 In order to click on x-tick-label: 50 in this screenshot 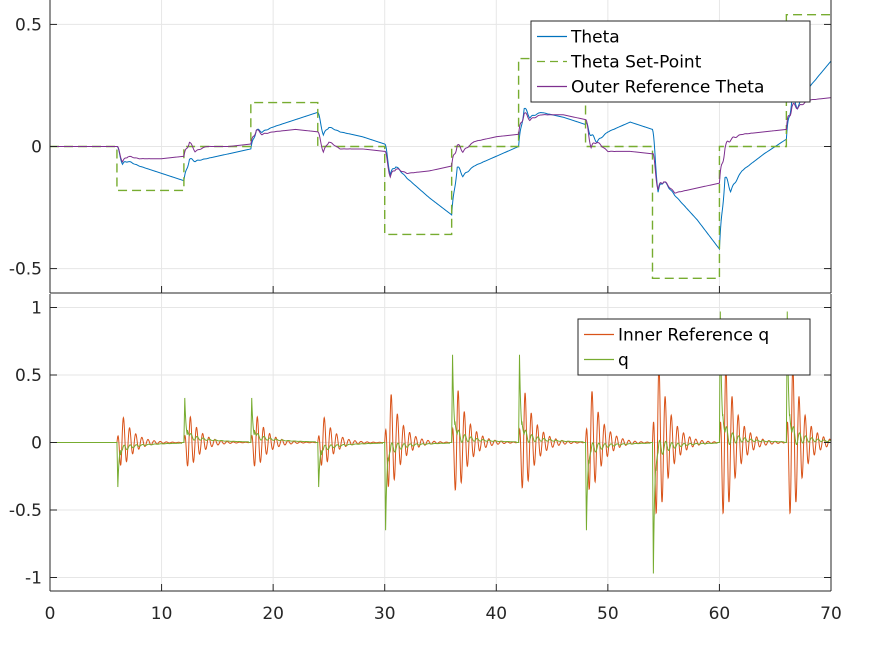, I will do `click(608, 614)`.